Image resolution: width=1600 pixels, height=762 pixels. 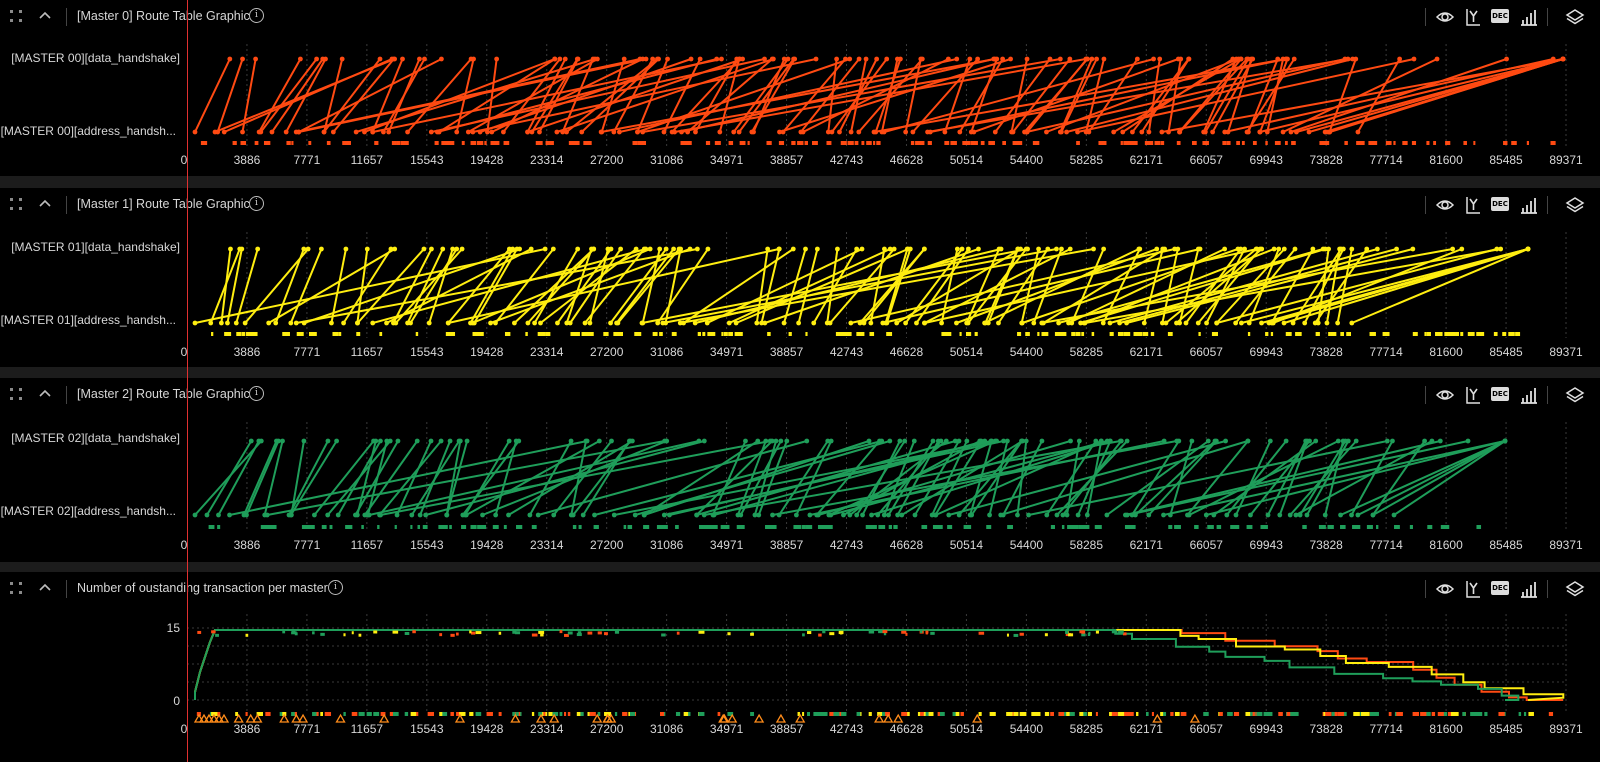 I want to click on time-cursor, so click(x=187, y=381).